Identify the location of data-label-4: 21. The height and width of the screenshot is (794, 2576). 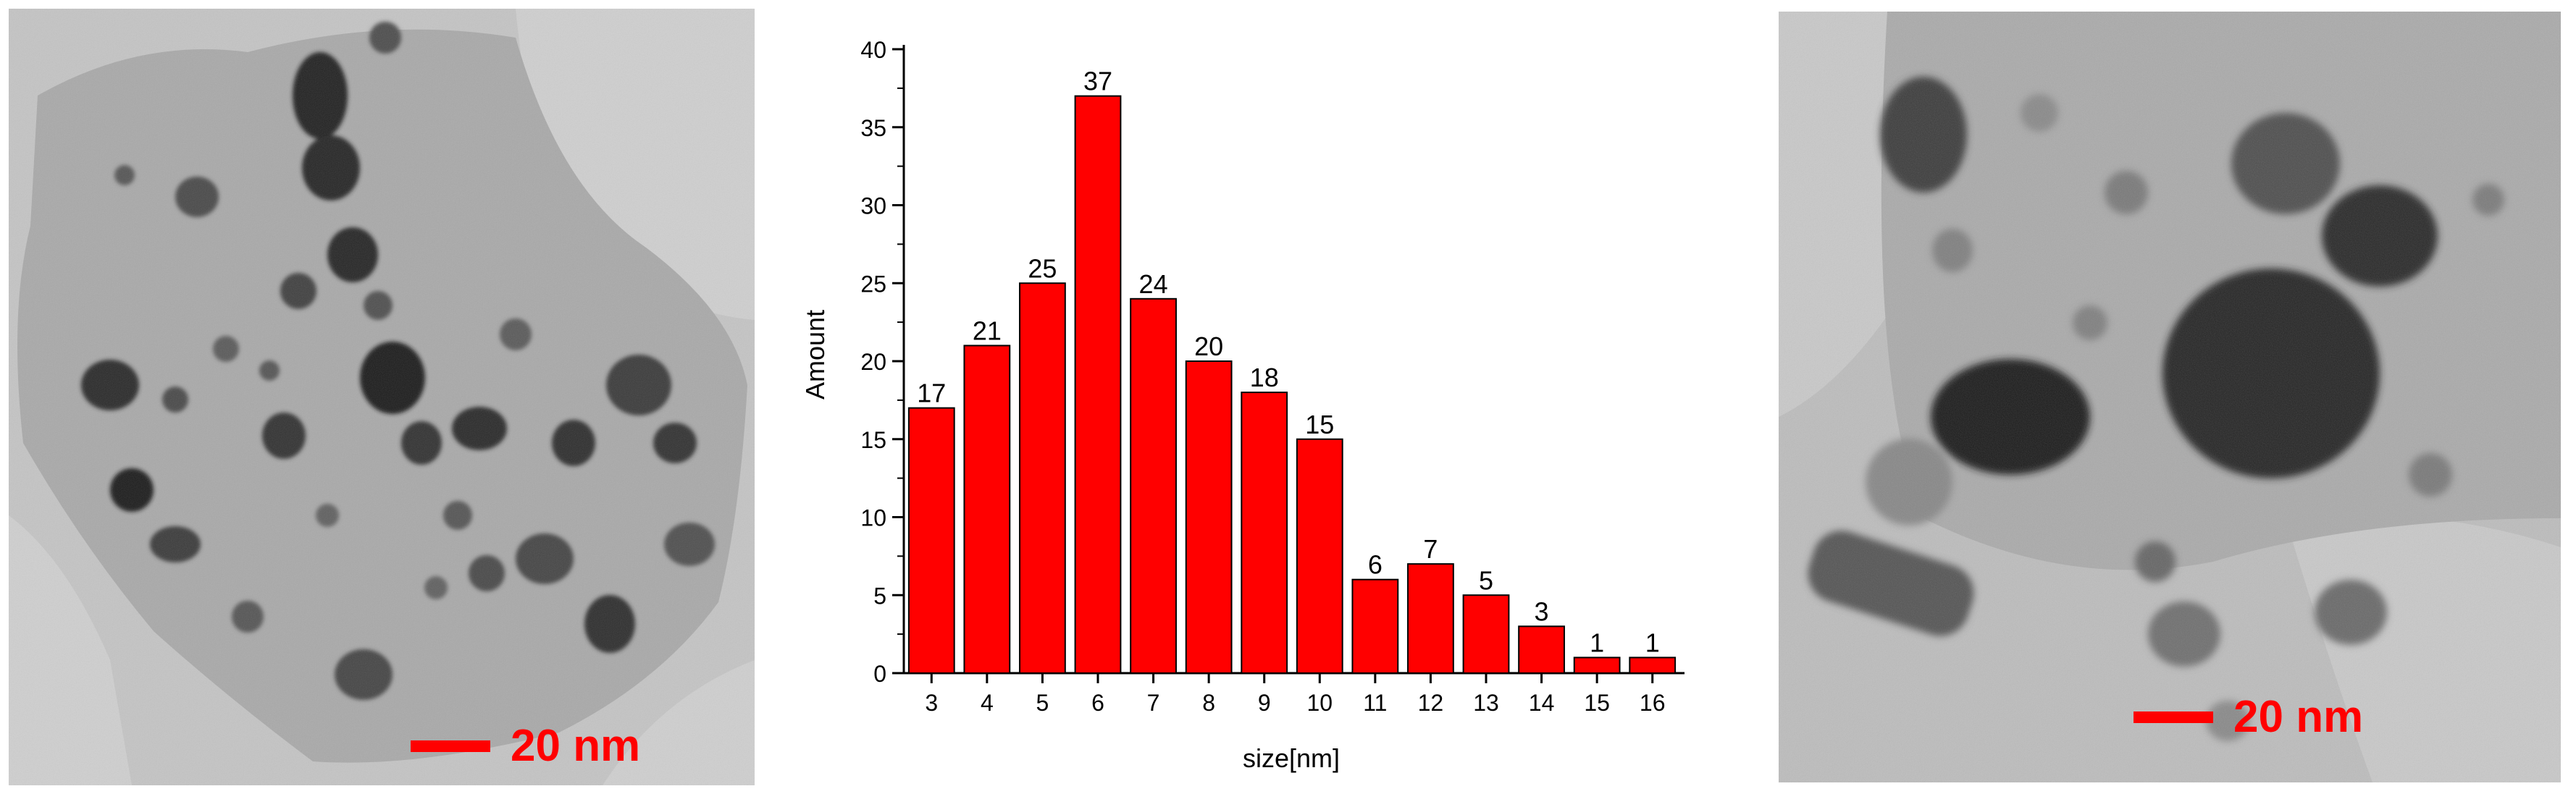
(987, 331).